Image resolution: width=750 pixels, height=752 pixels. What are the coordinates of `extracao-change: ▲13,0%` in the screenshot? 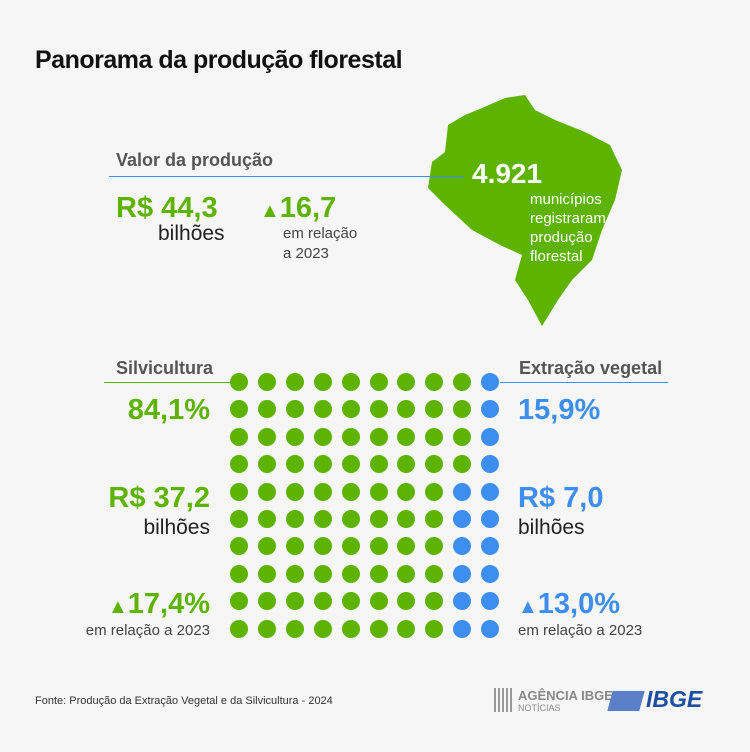 It's located at (569, 604).